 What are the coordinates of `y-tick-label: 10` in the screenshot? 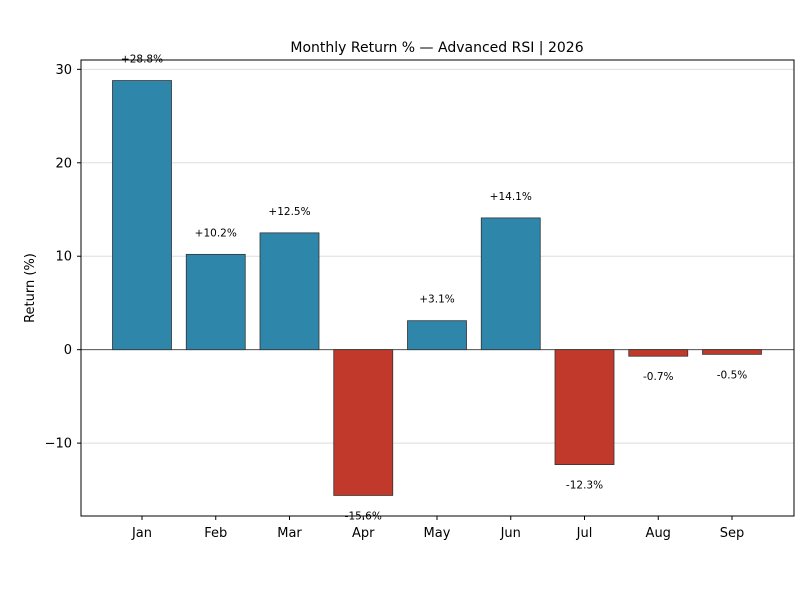 It's located at (63, 257).